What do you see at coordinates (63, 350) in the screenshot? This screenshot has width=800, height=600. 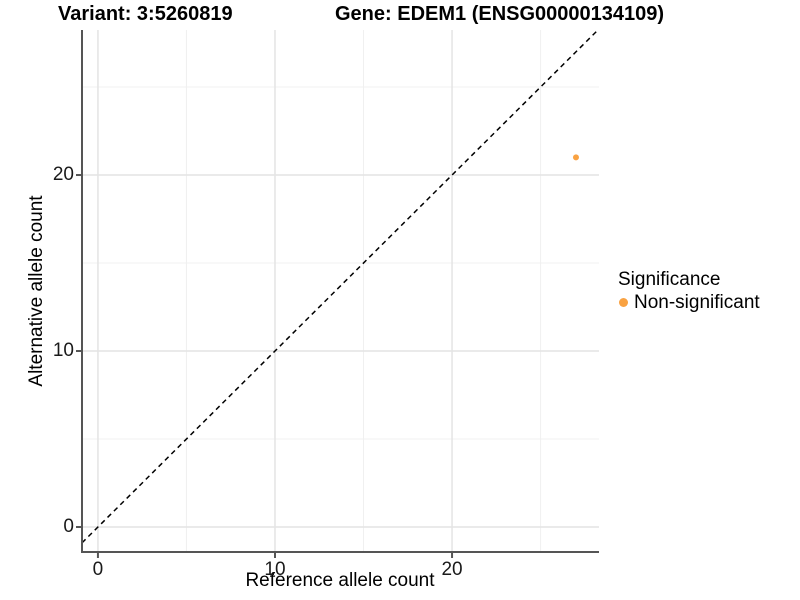 I see `y-tick-label: 10` at bounding box center [63, 350].